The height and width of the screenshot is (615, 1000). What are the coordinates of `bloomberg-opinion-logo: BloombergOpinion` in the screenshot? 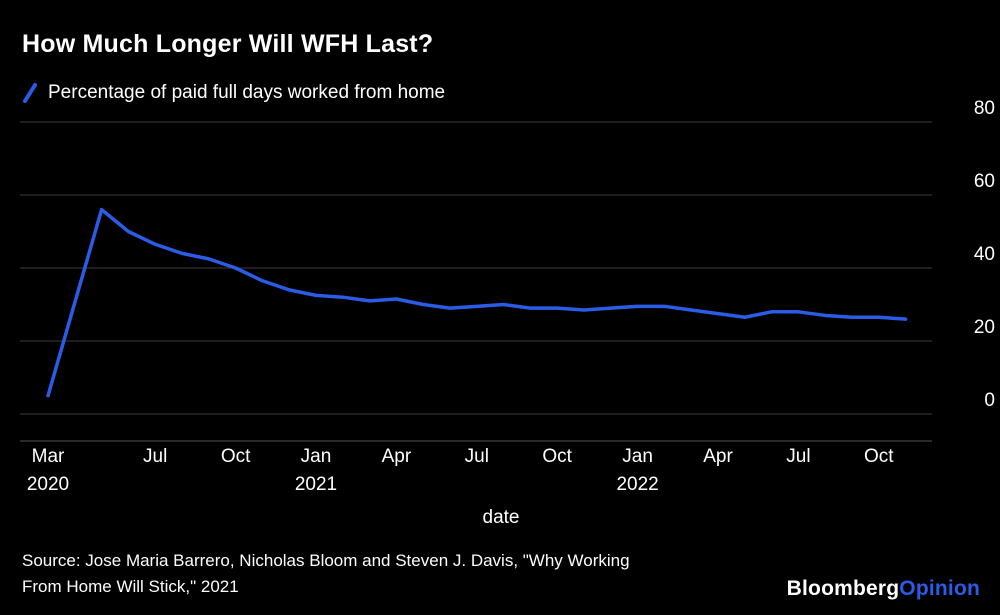 It's located at (883, 589).